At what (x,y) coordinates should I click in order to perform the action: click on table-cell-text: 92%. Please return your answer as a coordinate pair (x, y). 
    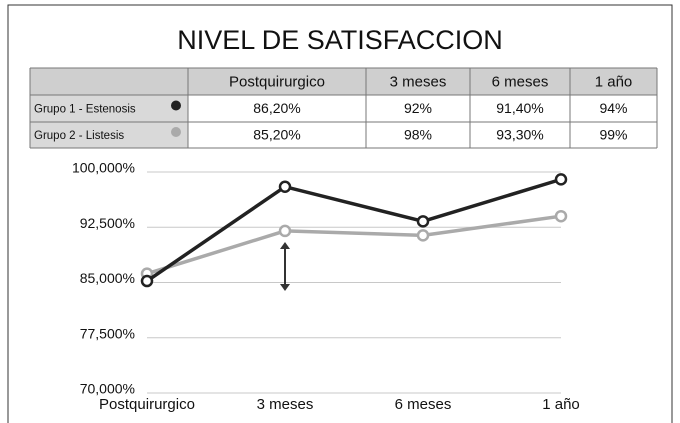
    Looking at the image, I should click on (418, 108).